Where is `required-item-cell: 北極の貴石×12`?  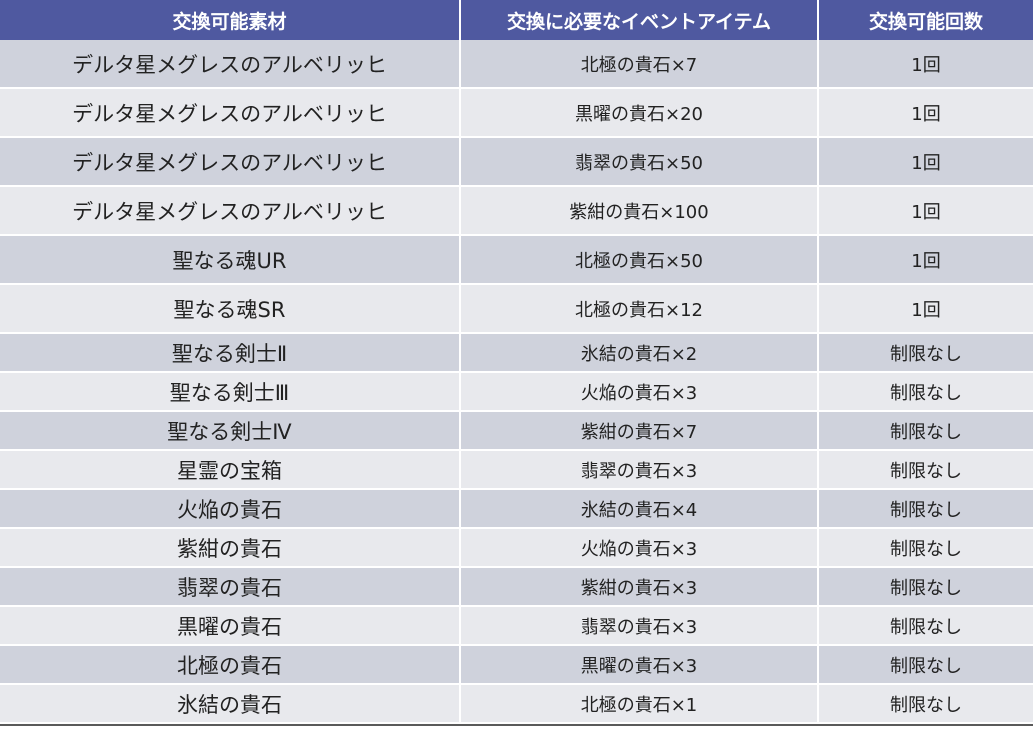
required-item-cell: 北極の貴石×12 is located at coordinates (639, 309).